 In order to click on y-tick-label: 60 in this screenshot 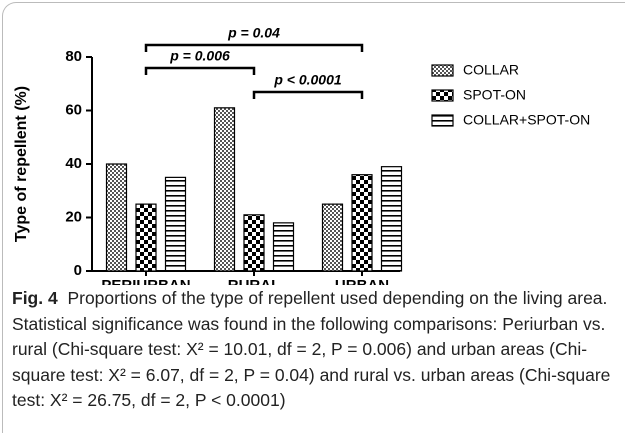, I will do `click(73, 109)`.